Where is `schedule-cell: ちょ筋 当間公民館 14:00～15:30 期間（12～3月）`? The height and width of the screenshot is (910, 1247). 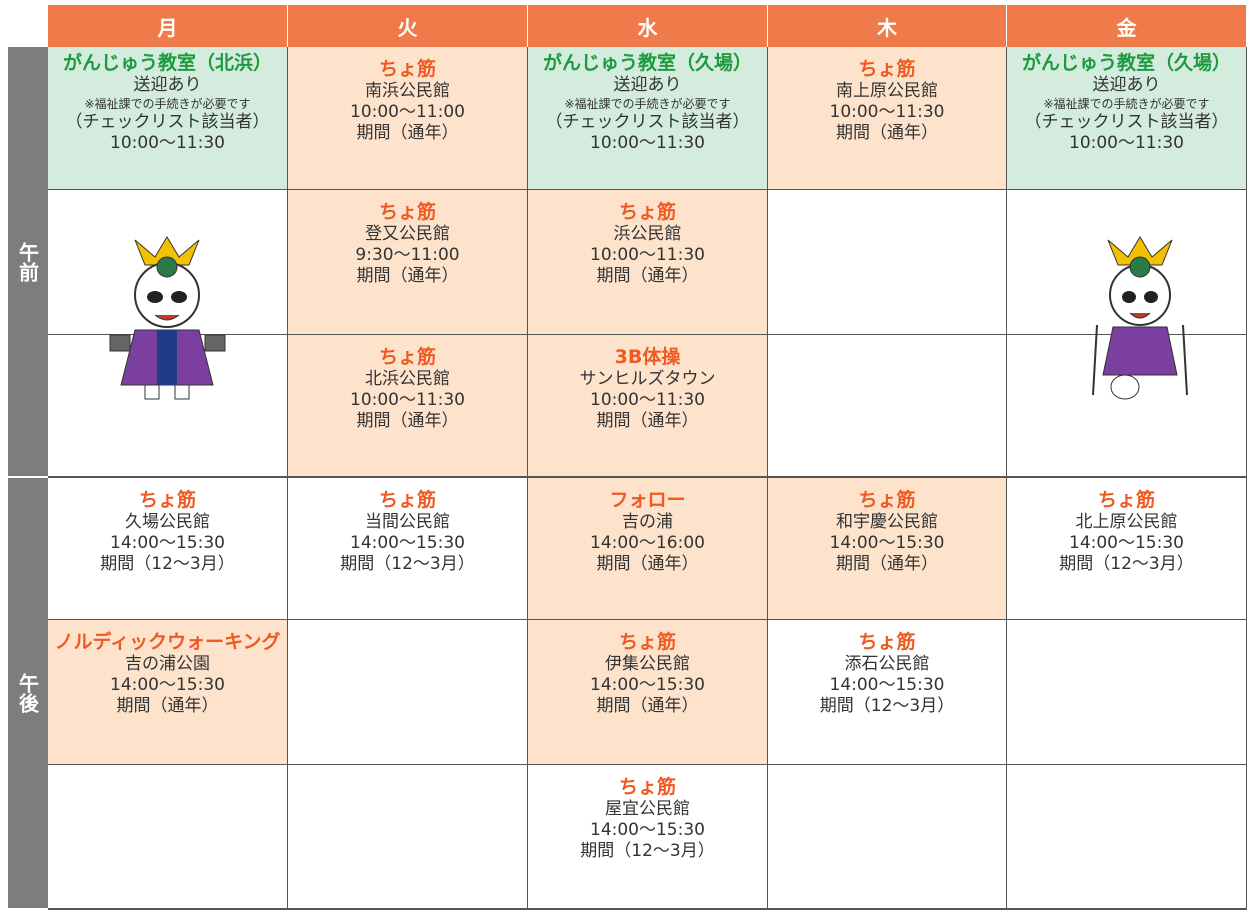 schedule-cell: ちょ筋 当間公民館 14:00～15:30 期間（12～3月） is located at coordinates (408, 549).